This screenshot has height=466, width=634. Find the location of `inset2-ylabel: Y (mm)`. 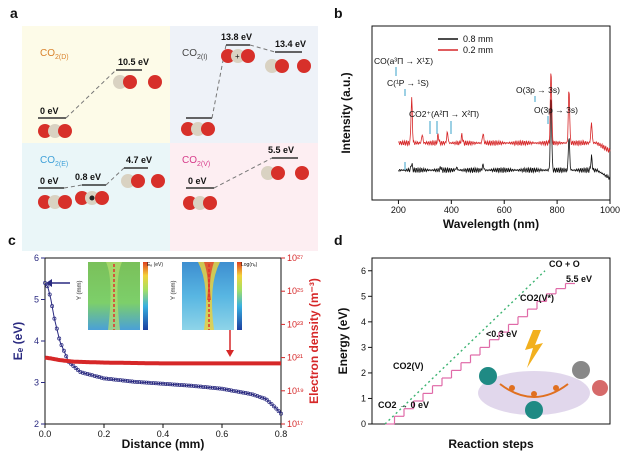

inset2-ylabel: Y (mm) is located at coordinates (174, 290).